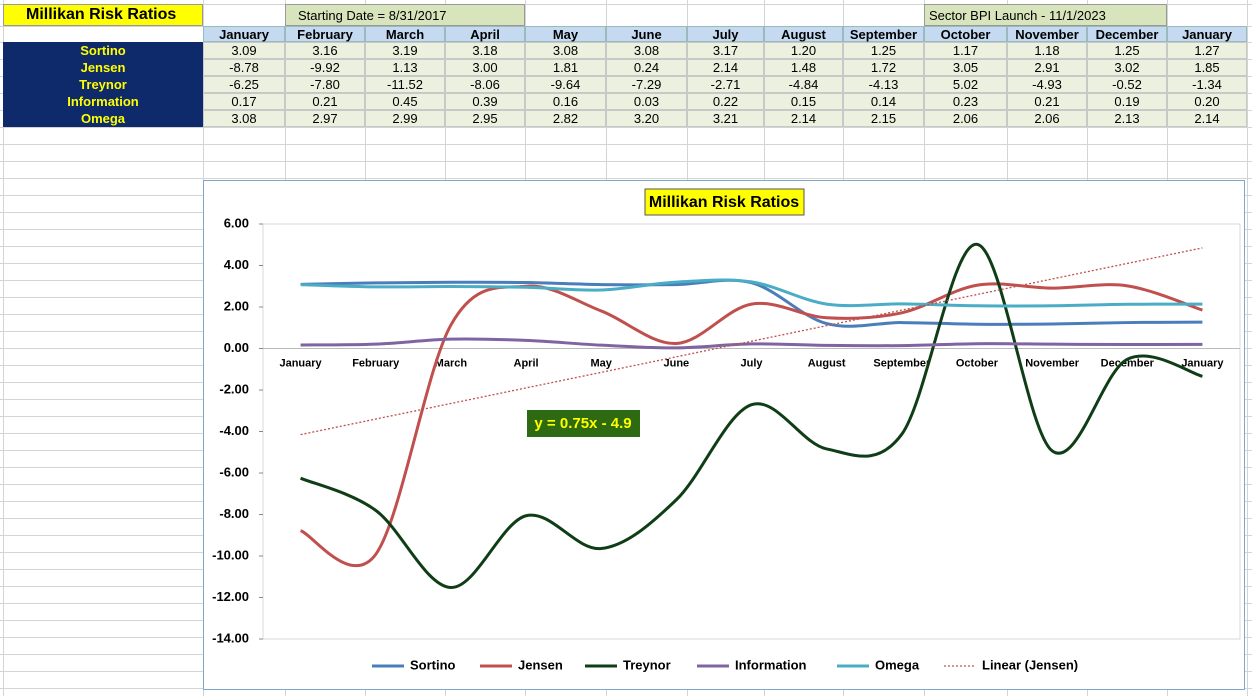 The height and width of the screenshot is (696, 1252). I want to click on table-value: -2.71, so click(725, 84).